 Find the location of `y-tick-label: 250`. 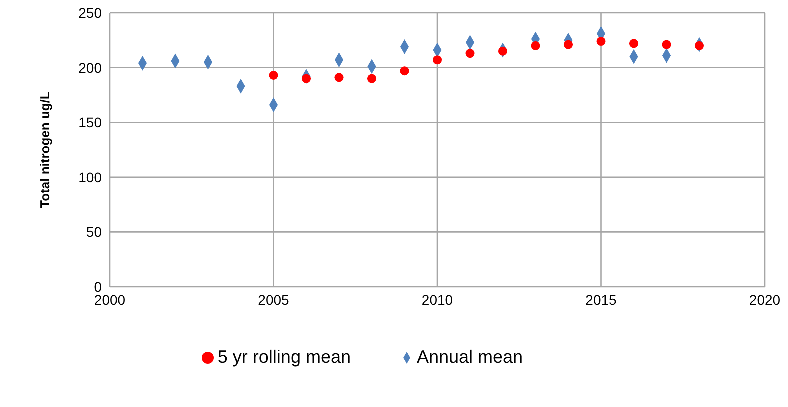

y-tick-label: 250 is located at coordinates (90, 12).